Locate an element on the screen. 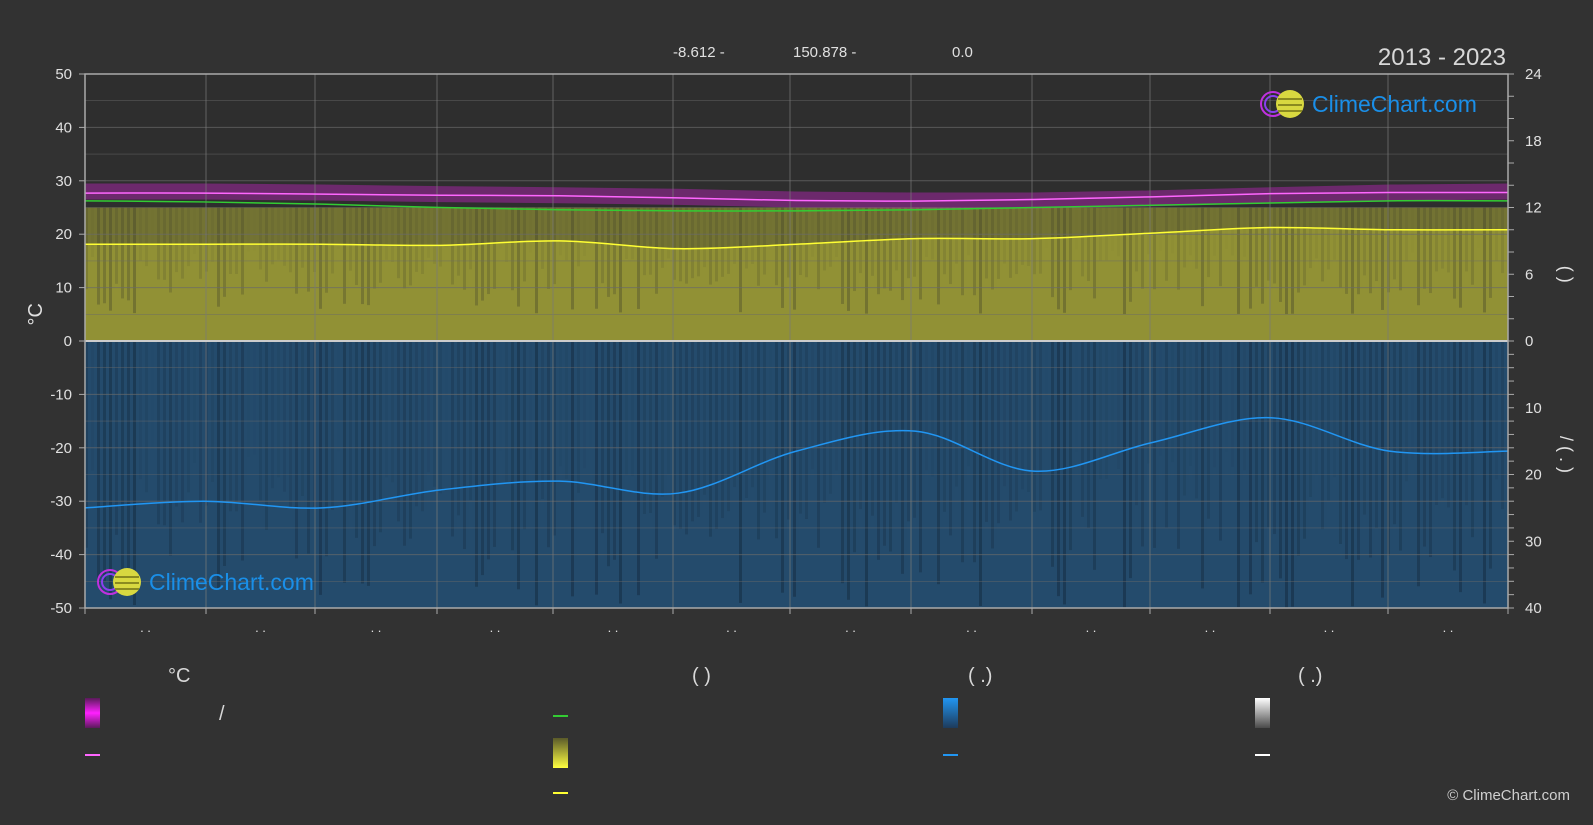 The height and width of the screenshot is (825, 1593). climechart-logo-icon is located at coordinates (119, 582).